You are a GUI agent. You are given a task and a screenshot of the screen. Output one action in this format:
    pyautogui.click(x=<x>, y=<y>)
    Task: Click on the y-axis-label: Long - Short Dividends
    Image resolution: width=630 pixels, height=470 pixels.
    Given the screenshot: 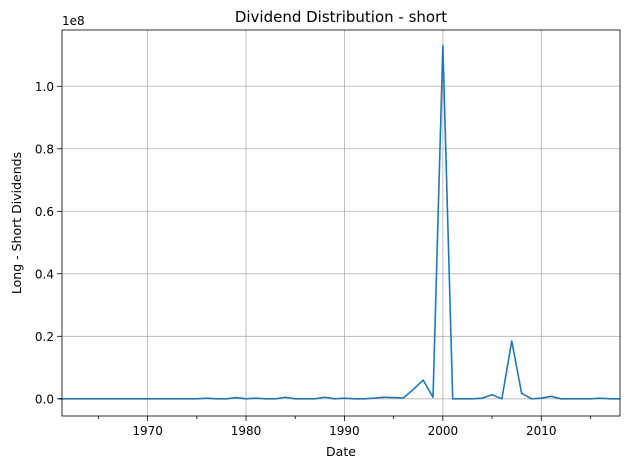 What is the action you would take?
    pyautogui.click(x=16, y=223)
    